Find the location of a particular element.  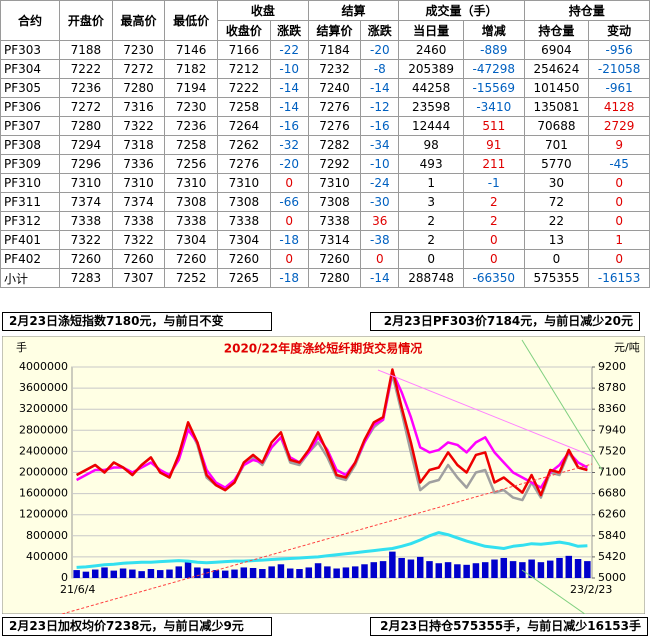

value-cell: 7314 is located at coordinates (334, 240).